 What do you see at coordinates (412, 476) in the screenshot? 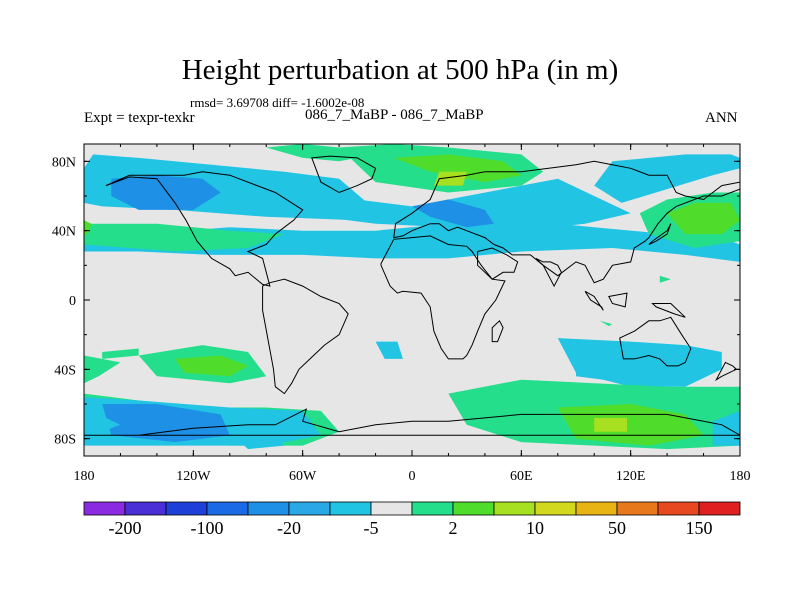
I see `x-tick-label: 0` at bounding box center [412, 476].